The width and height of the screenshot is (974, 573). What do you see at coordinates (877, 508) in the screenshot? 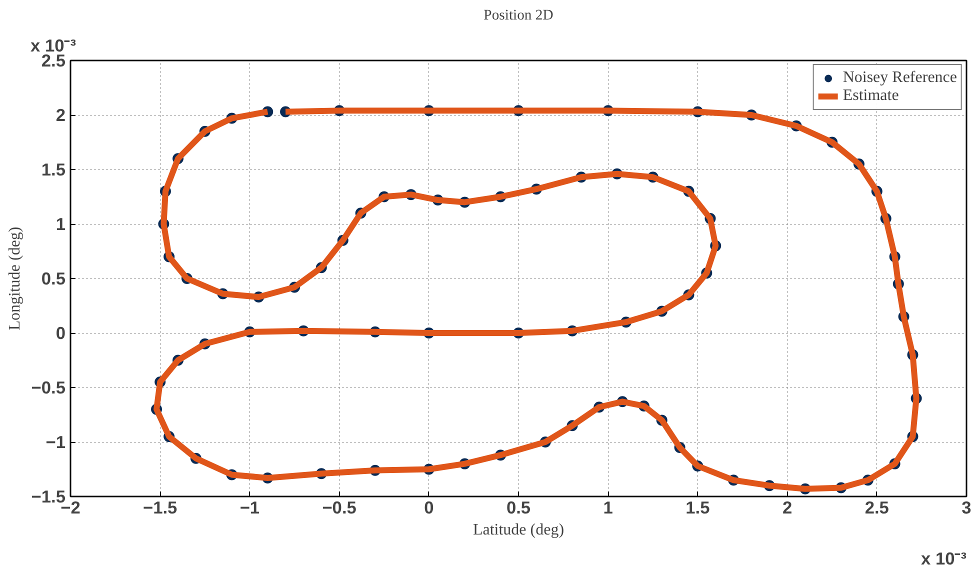
I see `x-tick-label: 2.5` at bounding box center [877, 508].